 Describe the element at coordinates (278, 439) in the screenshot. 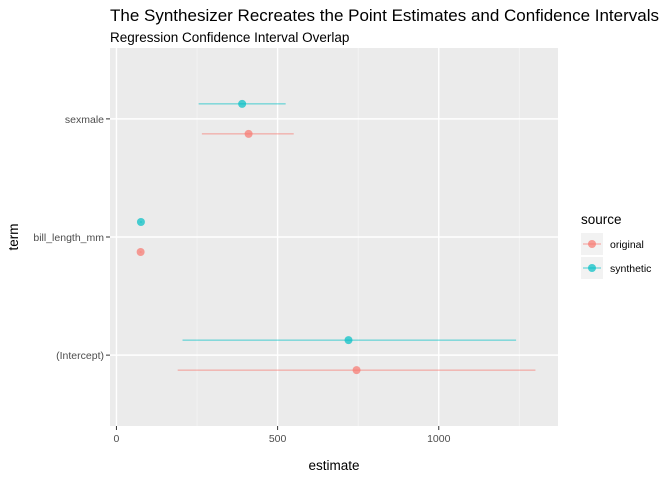

I see `x-tick-label: 500` at that location.